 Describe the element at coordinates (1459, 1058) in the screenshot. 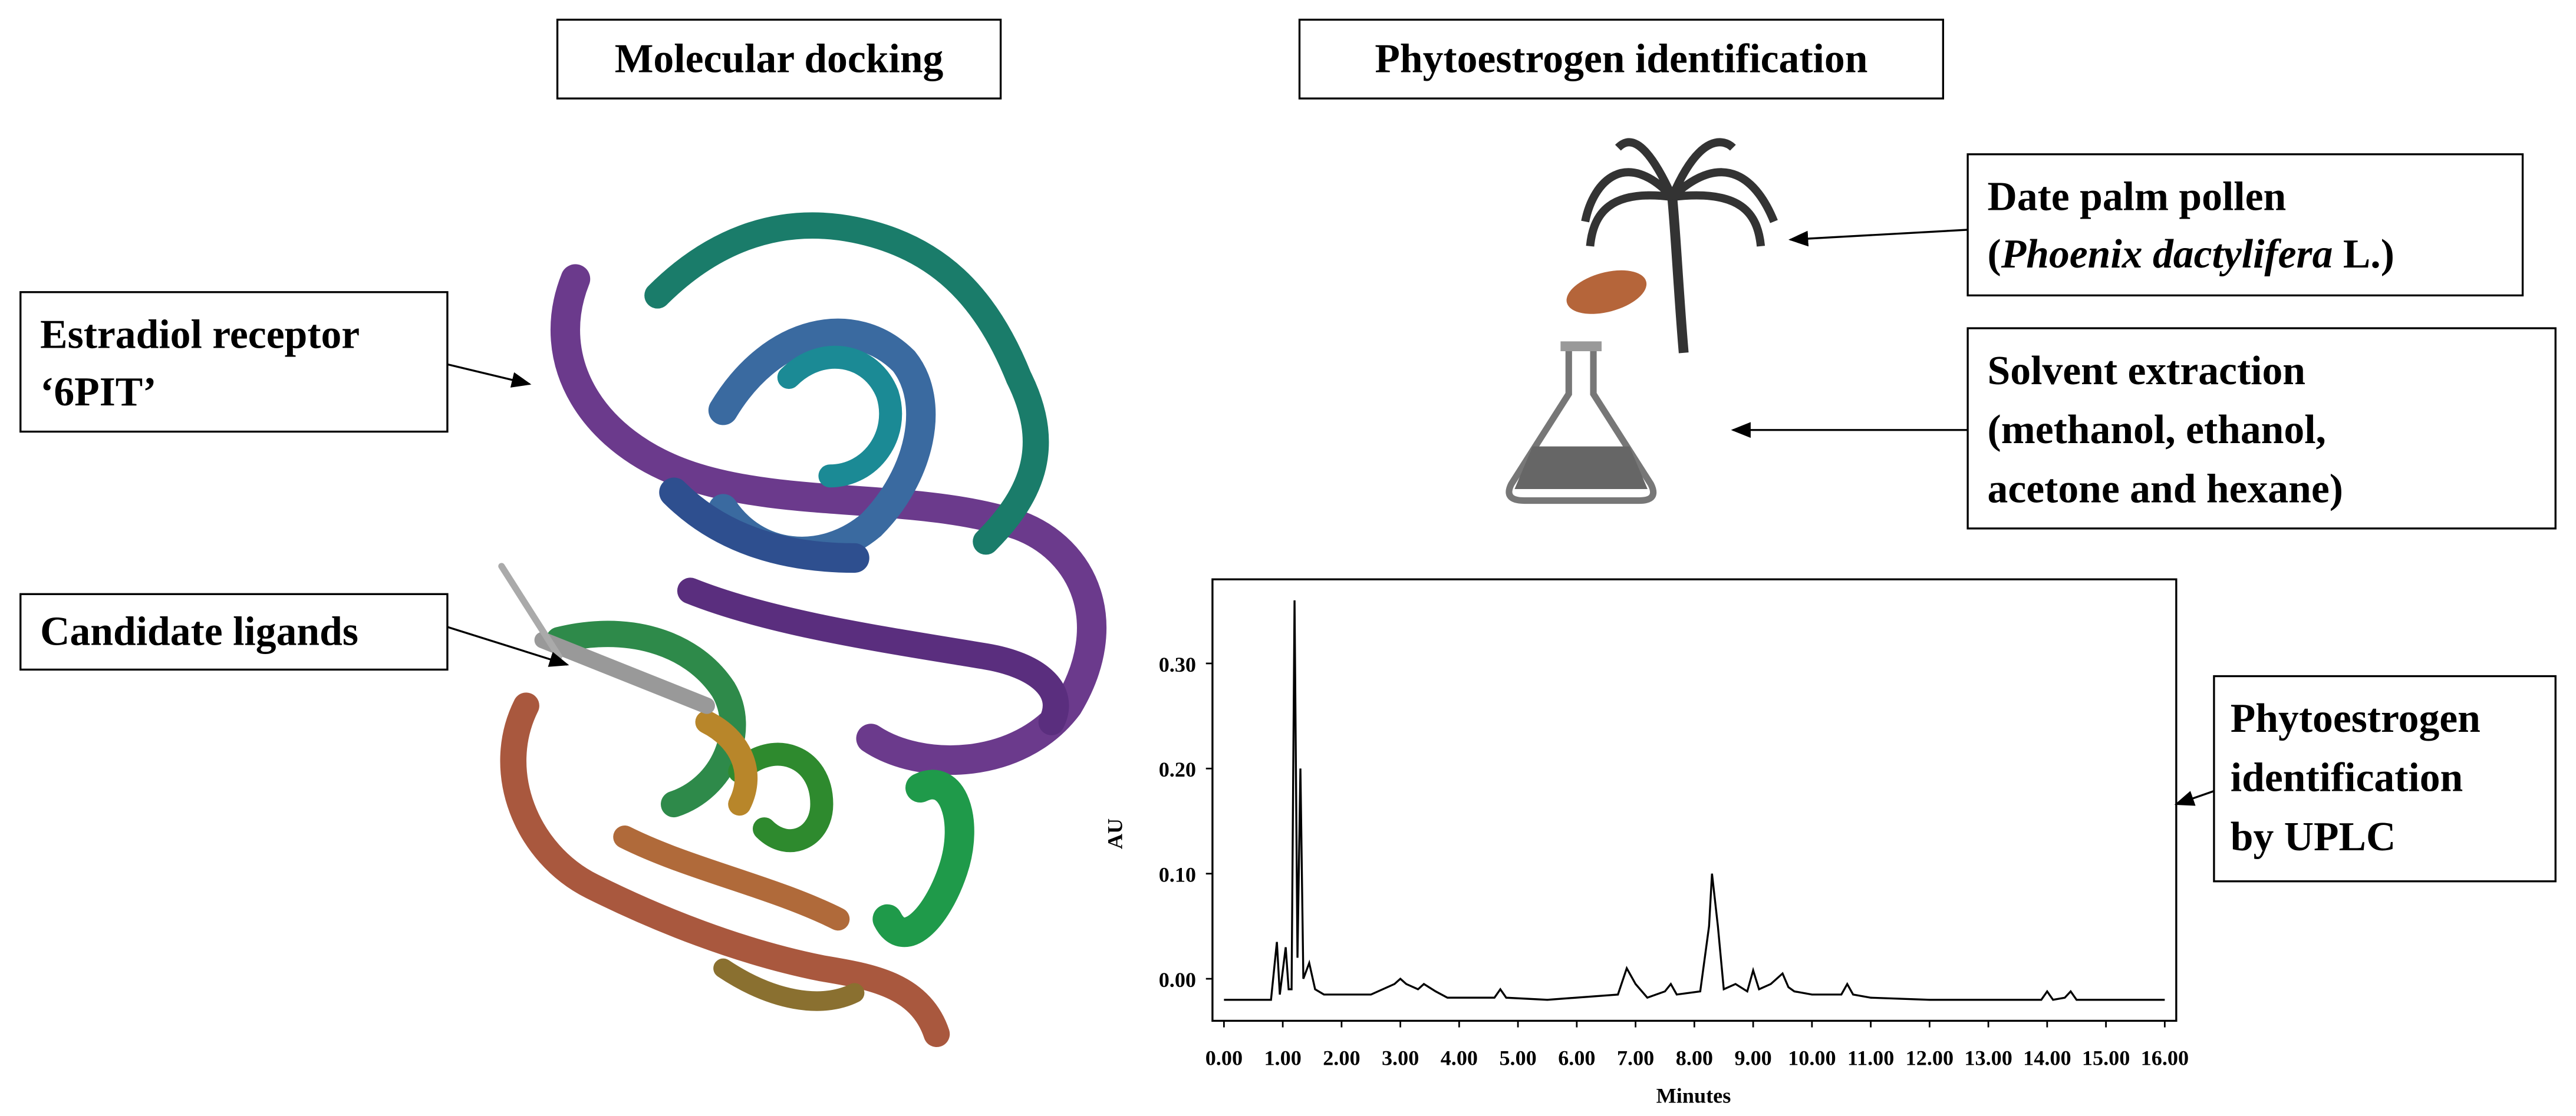

I see `x-tick-label: 4.00` at that location.